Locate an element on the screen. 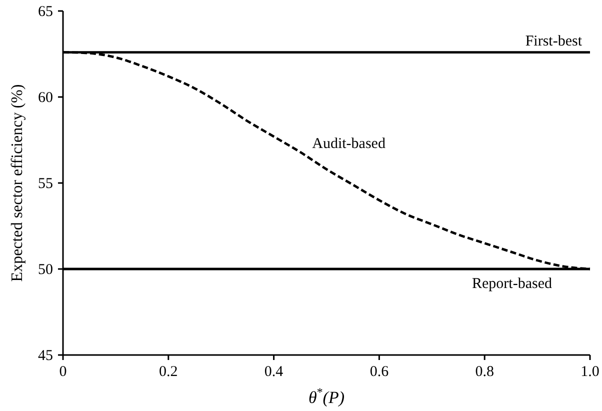  y-tick-label: 65 is located at coordinates (45, 12).